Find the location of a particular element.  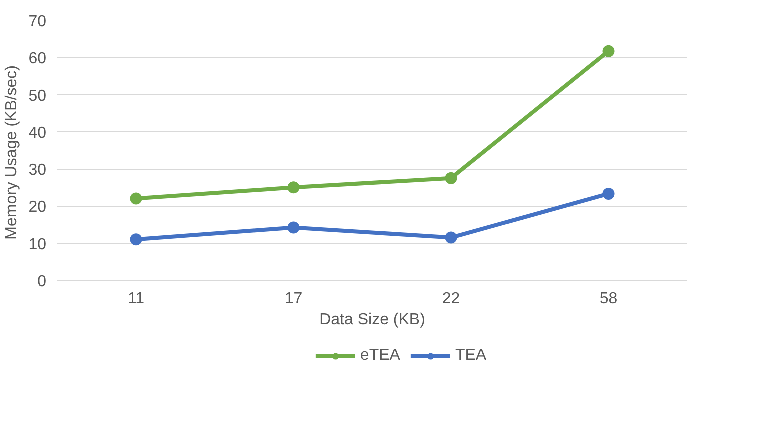

x-tick-label: 58 is located at coordinates (609, 299).